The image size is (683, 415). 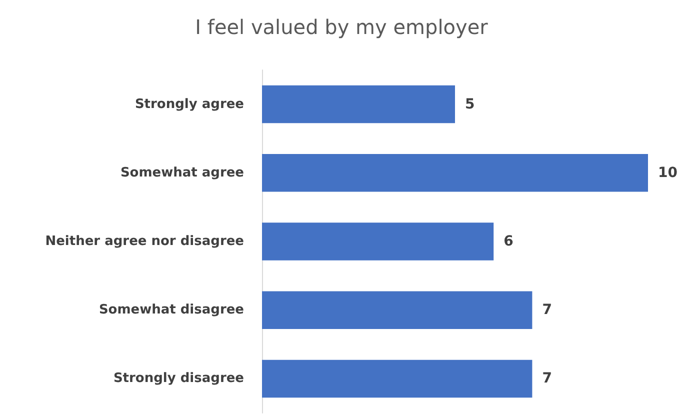 What do you see at coordinates (470, 104) in the screenshot?
I see `data-label: 5` at bounding box center [470, 104].